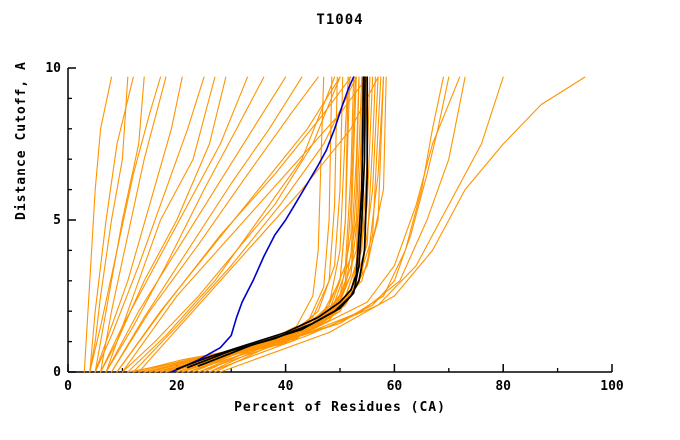 This screenshot has width=680, height=440. I want to click on y-tick-label: 10, so click(53, 68).